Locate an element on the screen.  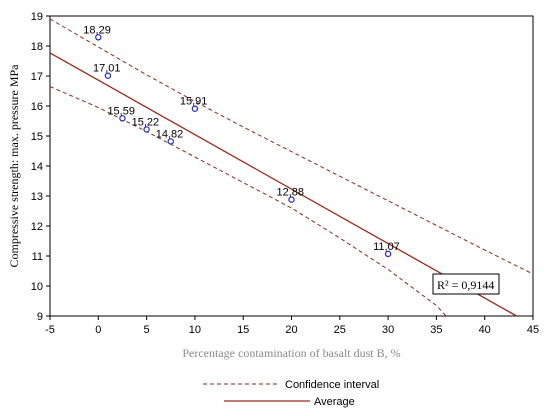
data-label: 11,07 is located at coordinates (386, 247).